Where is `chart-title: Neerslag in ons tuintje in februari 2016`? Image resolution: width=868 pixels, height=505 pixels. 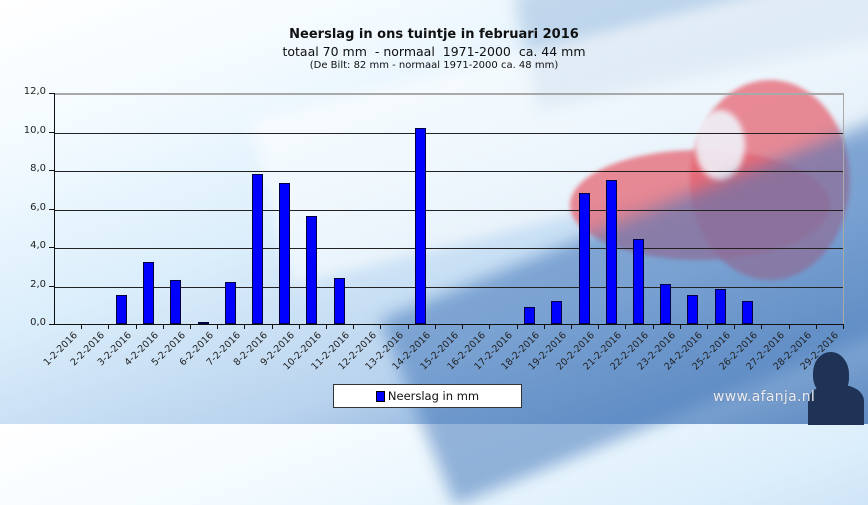
chart-title: Neerslag in ons tuintje in februari 2016 is located at coordinates (434, 34).